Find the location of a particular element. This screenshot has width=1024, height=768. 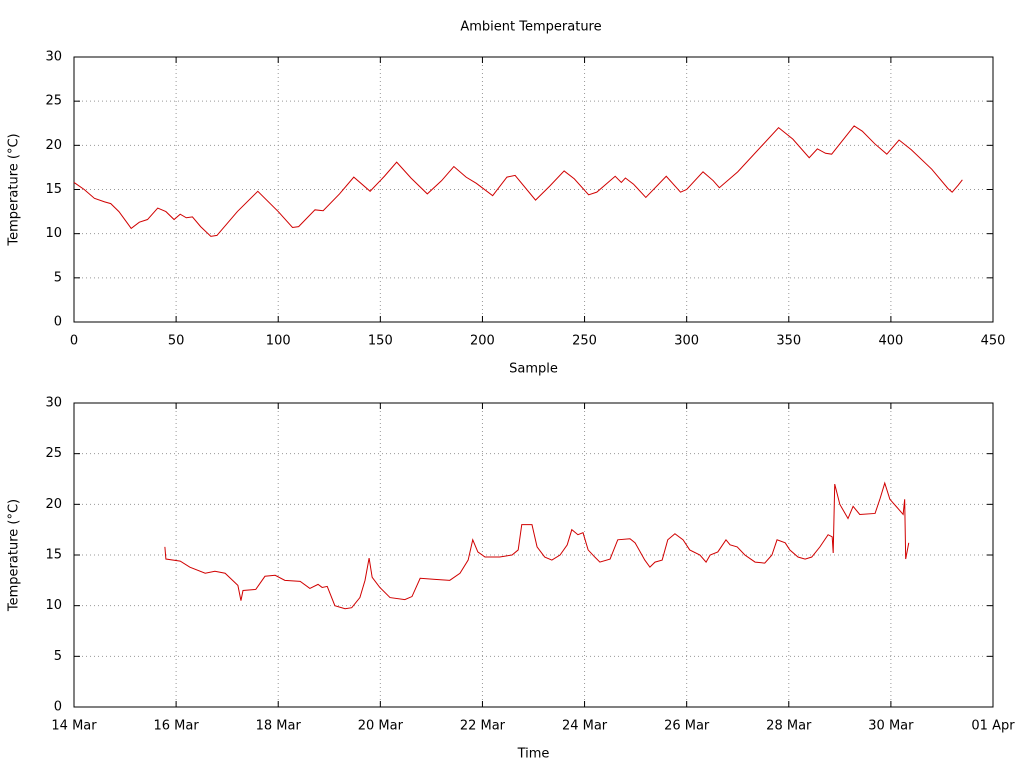

x-tick-label: 01 Apr is located at coordinates (993, 726).